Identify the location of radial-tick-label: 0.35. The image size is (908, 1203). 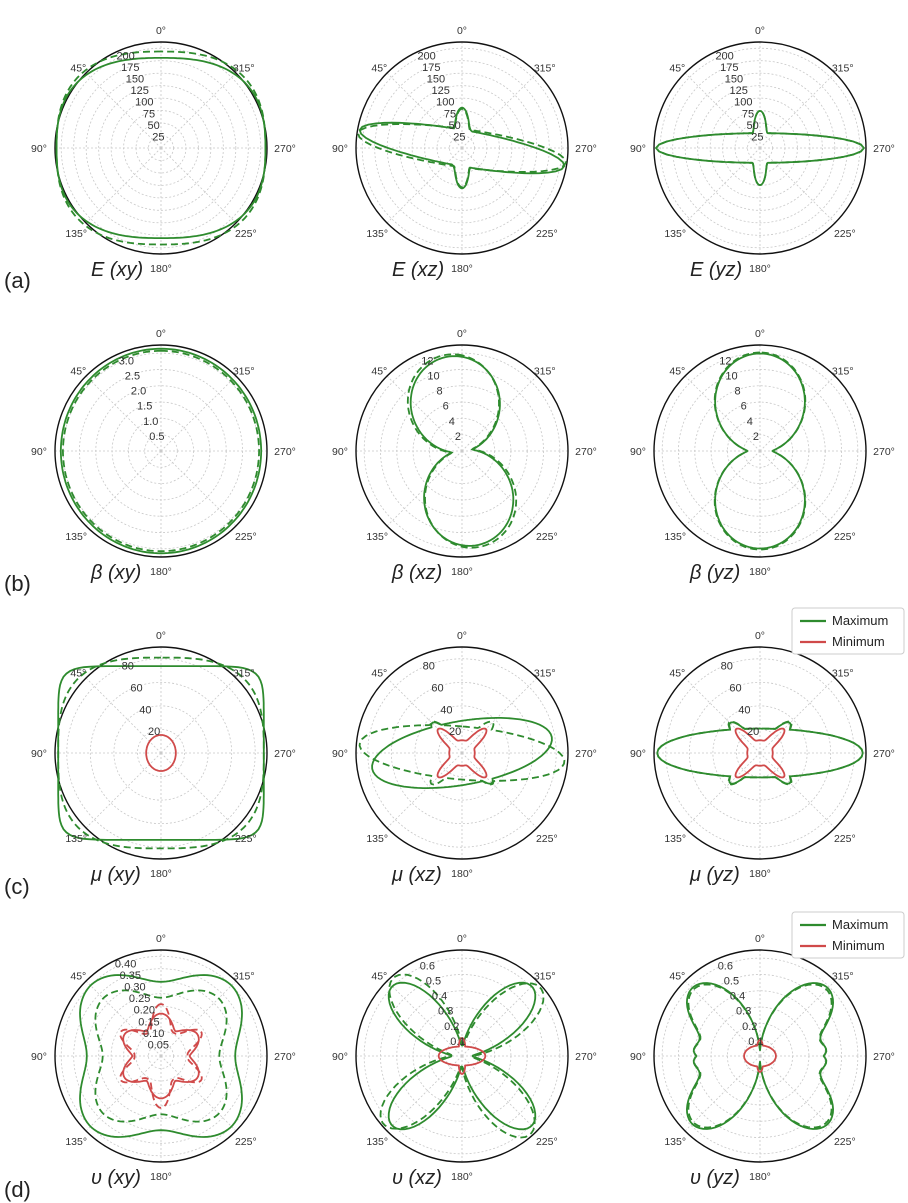
(130, 976).